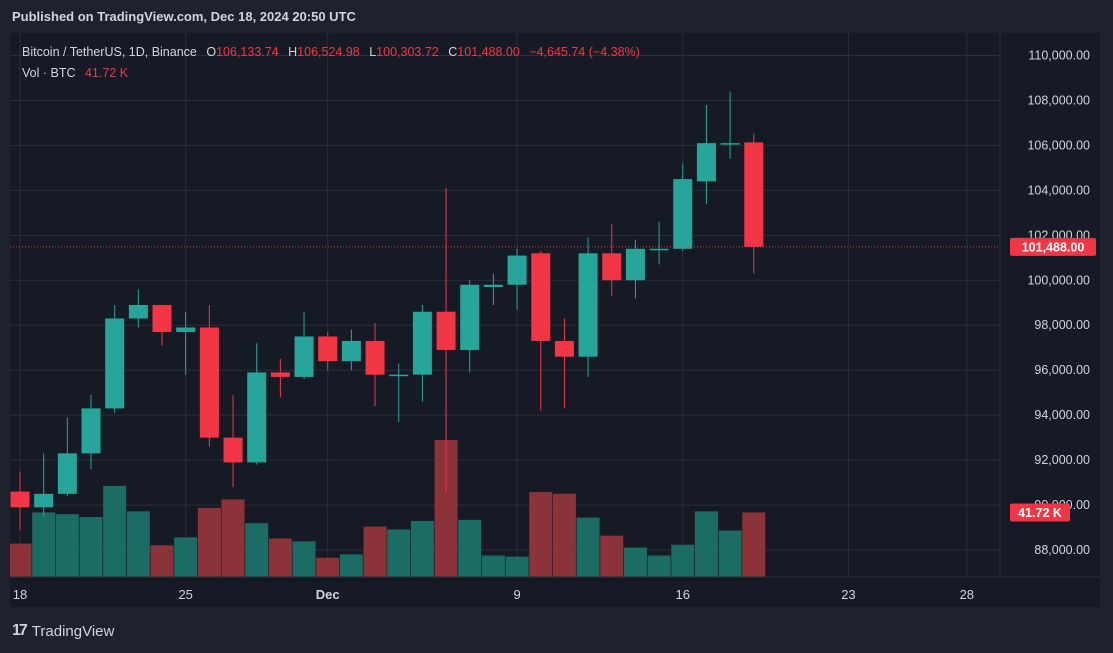 The image size is (1113, 653). Describe the element at coordinates (20, 630) in the screenshot. I see `tradingview-logo-icon: 17` at that location.